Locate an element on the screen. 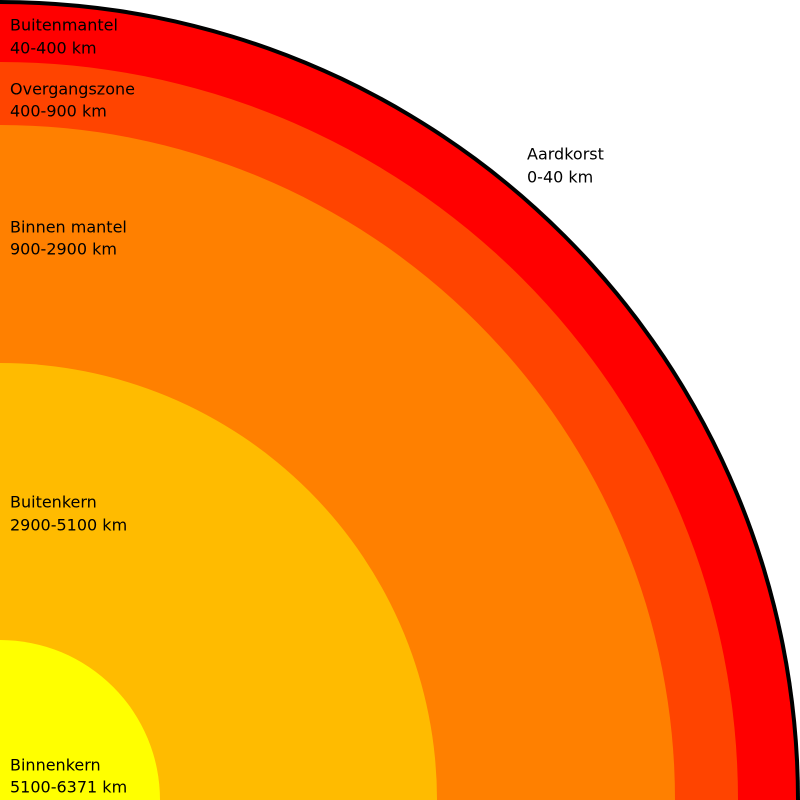 Image resolution: width=800 pixels, height=800 pixels. layer-range: 0-40 km is located at coordinates (560, 177).